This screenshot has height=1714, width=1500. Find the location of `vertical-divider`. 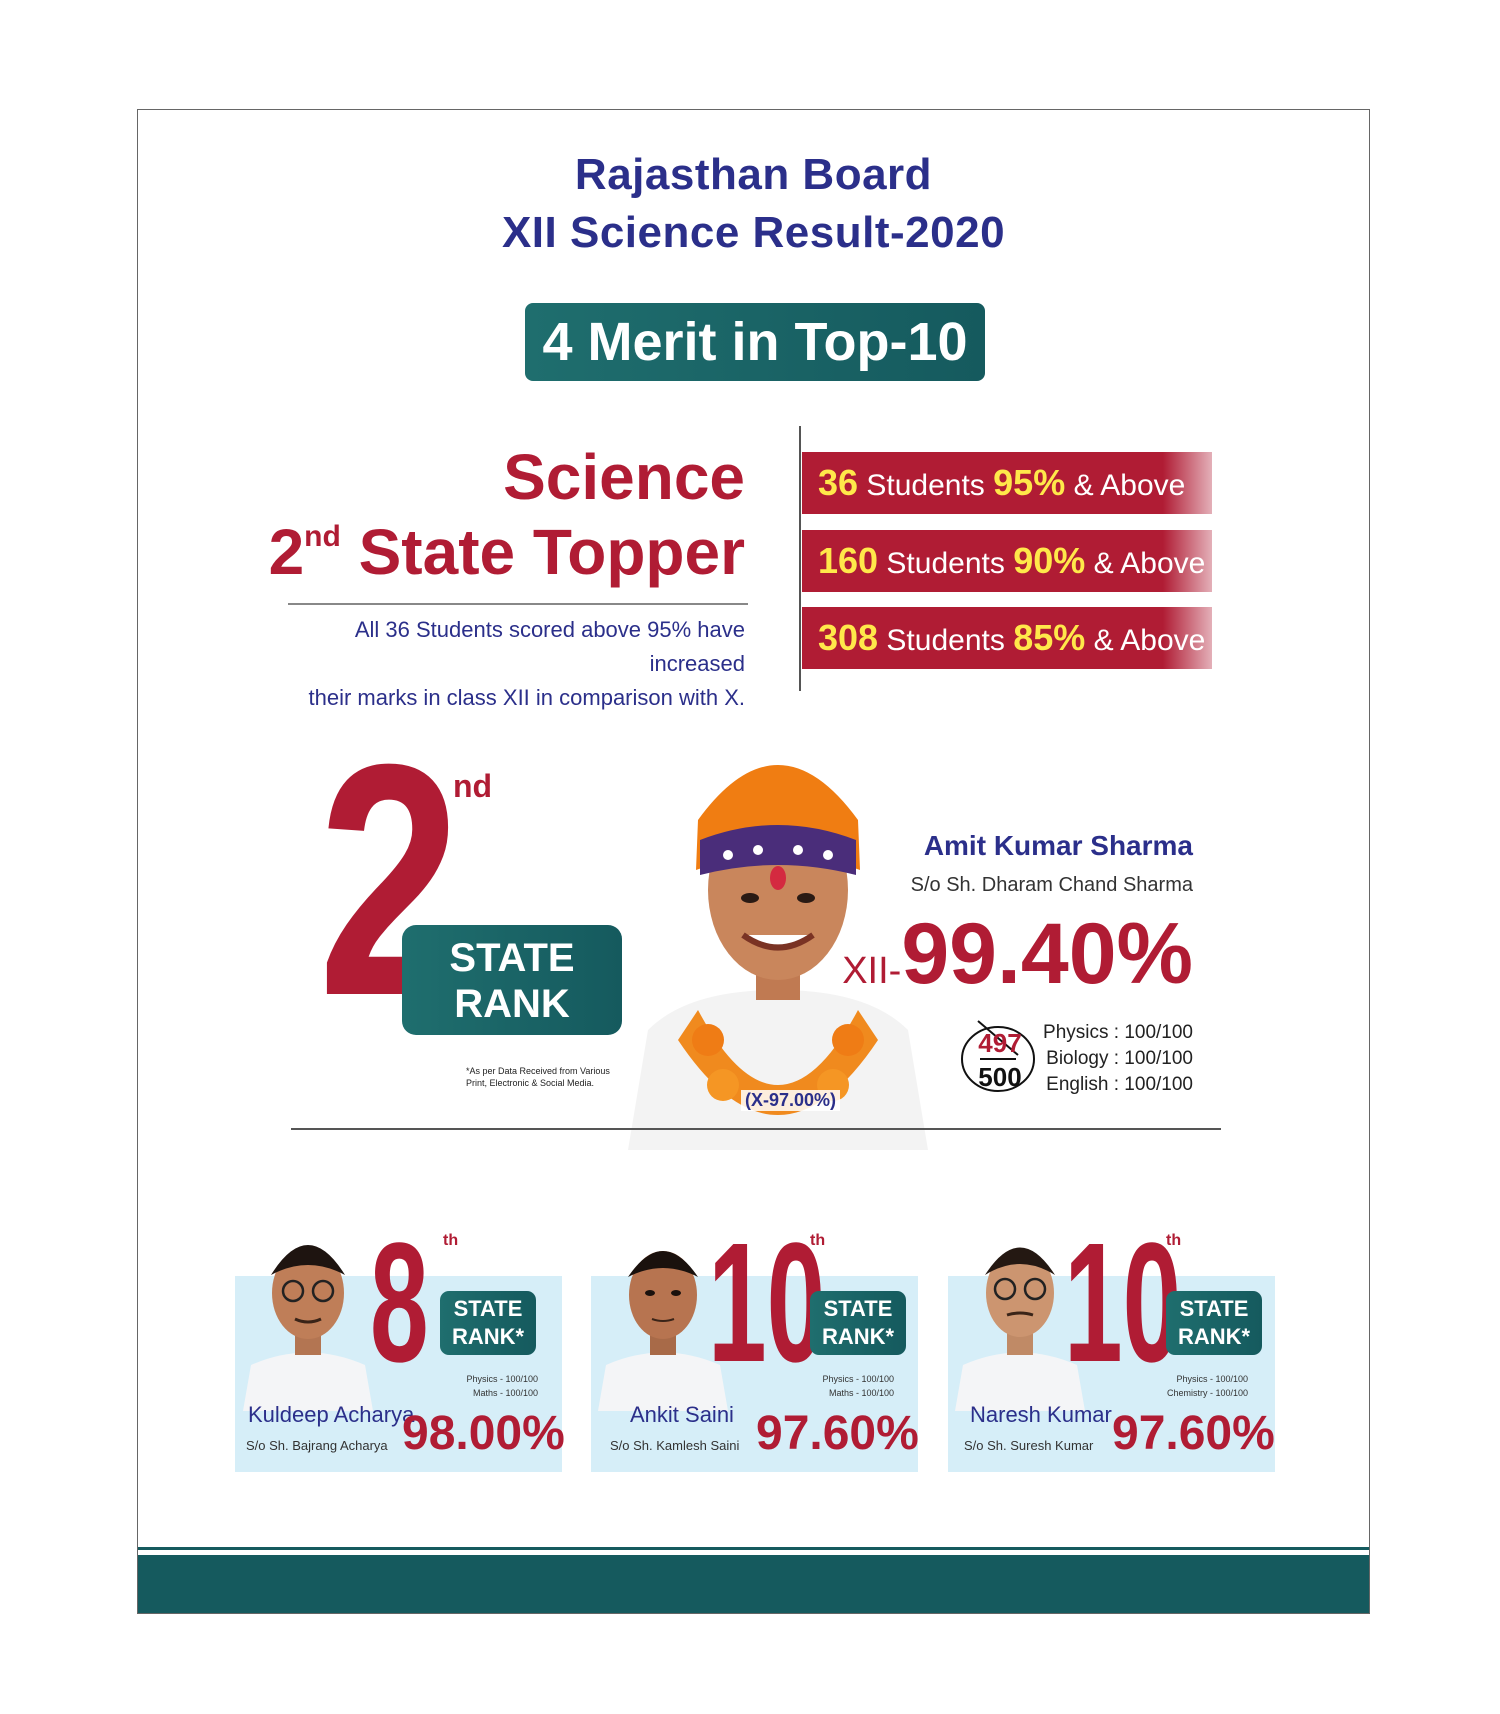

vertical-divider is located at coordinates (800, 558).